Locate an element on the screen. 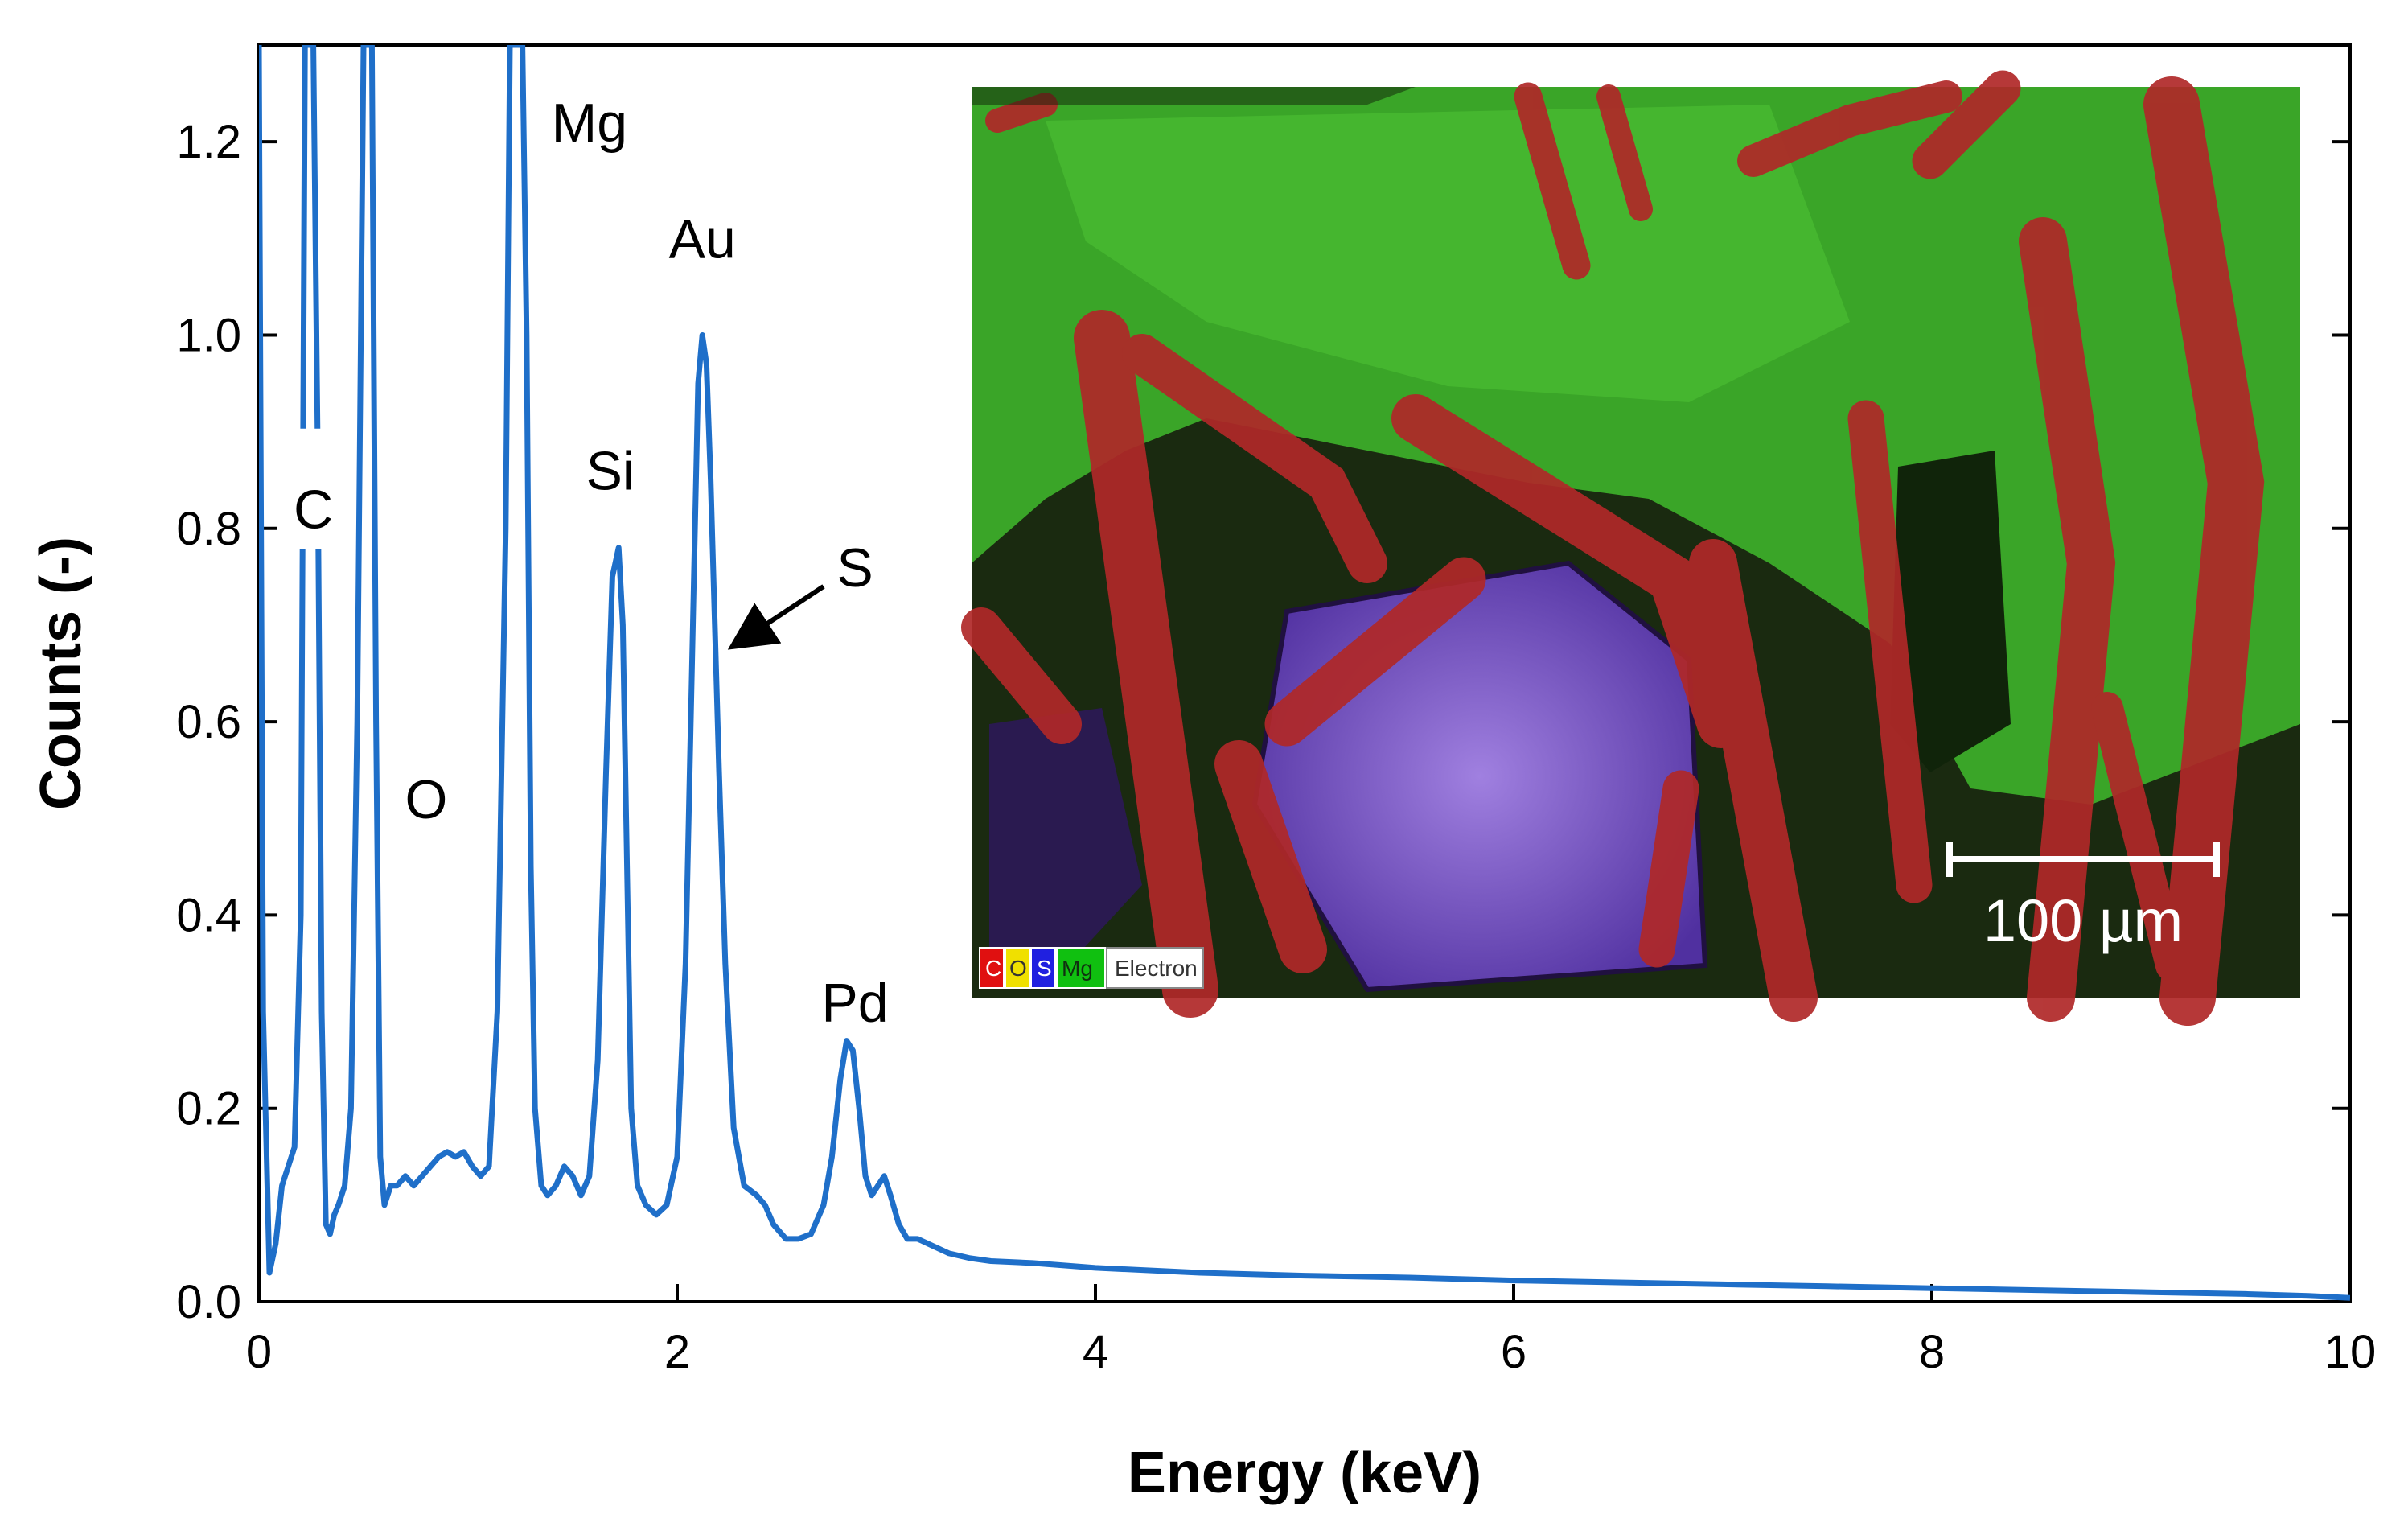 This screenshot has width=2408, height=1531. legend-label-c: C is located at coordinates (993, 968).